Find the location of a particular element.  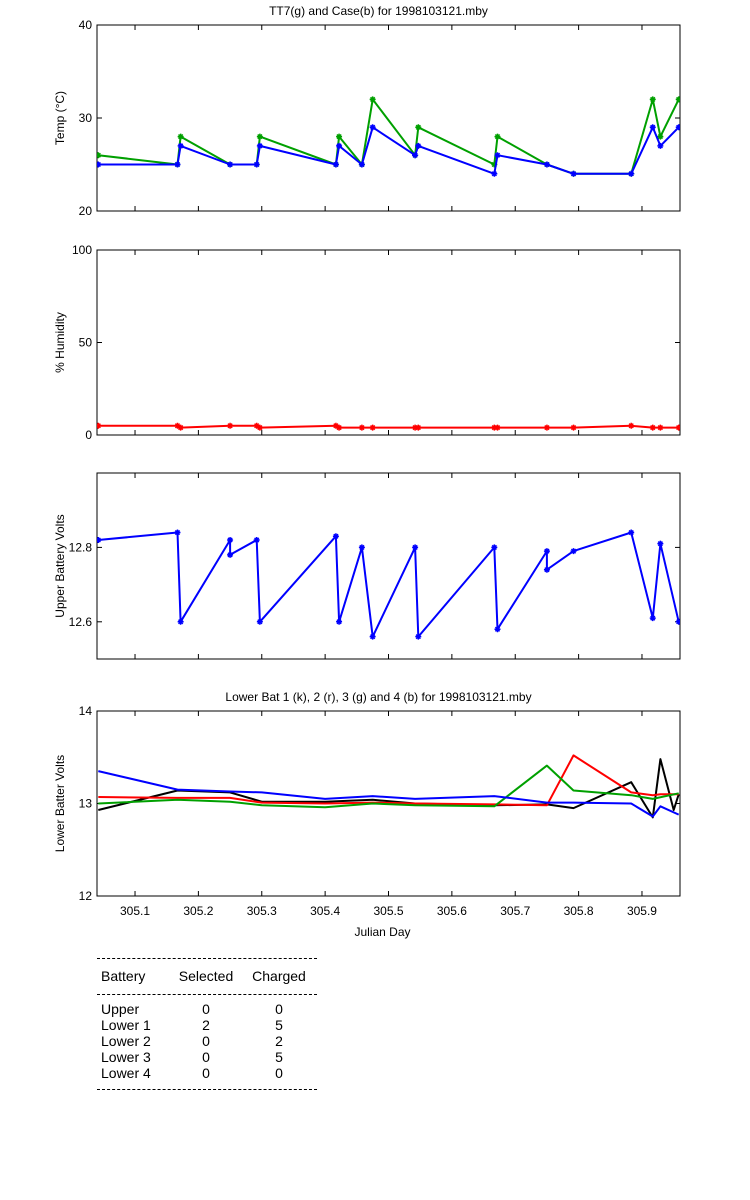

table-row: Lower 3 0 5 is located at coordinates (207, 1057).